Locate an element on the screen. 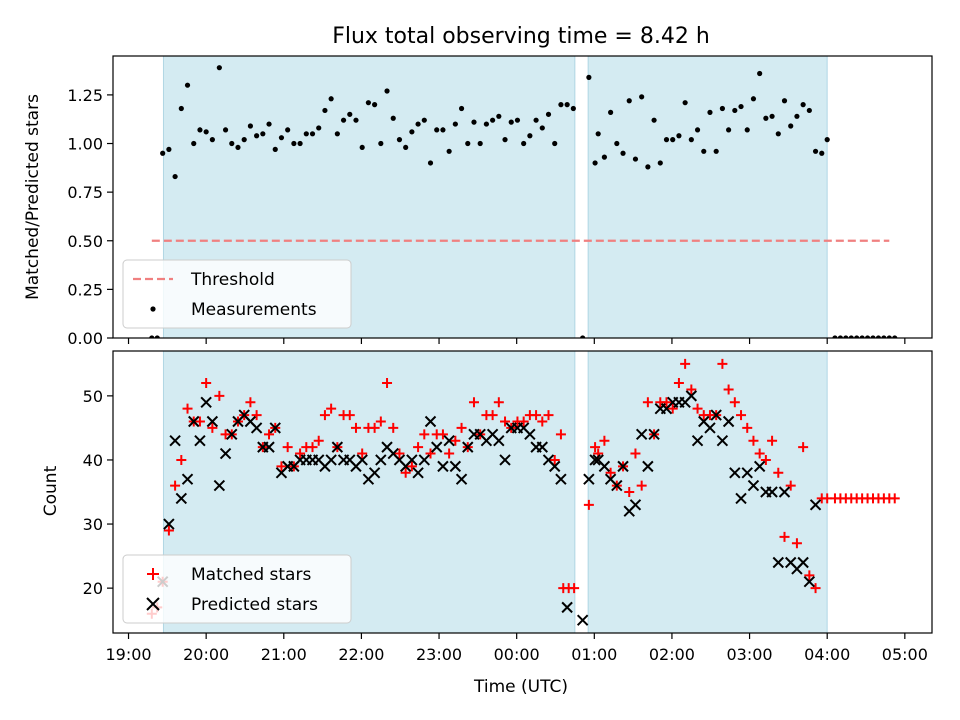 The image size is (960, 720). x-tick-label: 00:00 is located at coordinates (517, 654).